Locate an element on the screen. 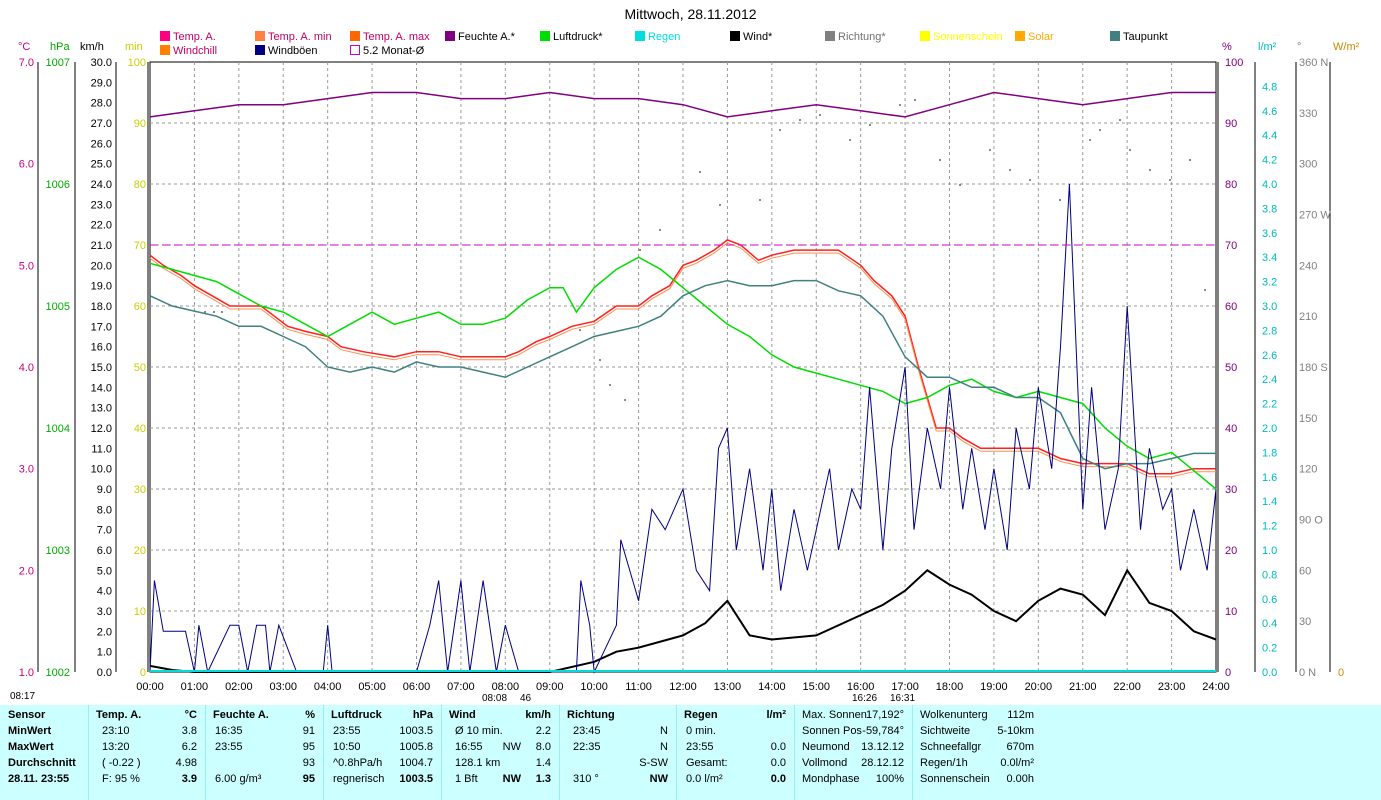  tick-label: 4.8 is located at coordinates (1269, 87).